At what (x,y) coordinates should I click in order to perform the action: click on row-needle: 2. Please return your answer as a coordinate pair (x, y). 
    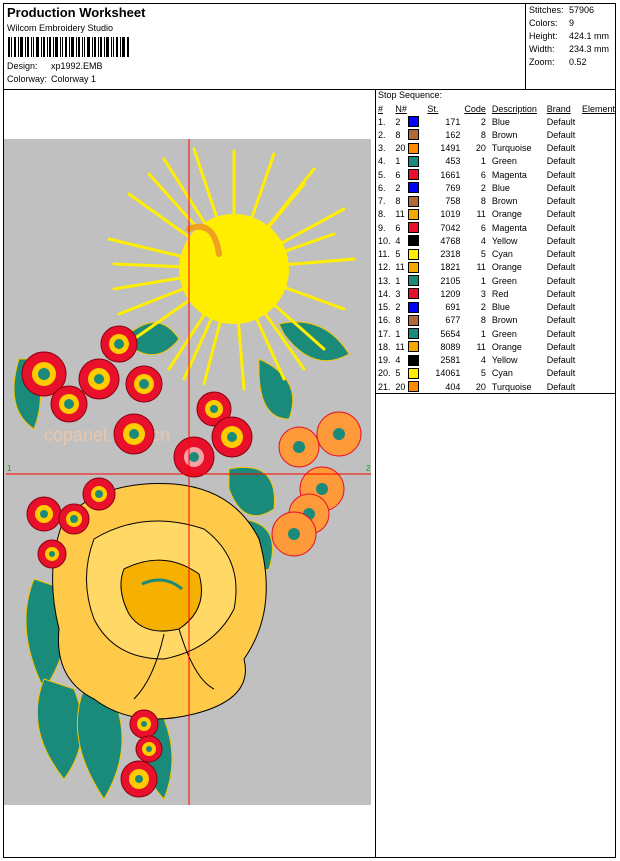
    Looking at the image, I should click on (398, 187).